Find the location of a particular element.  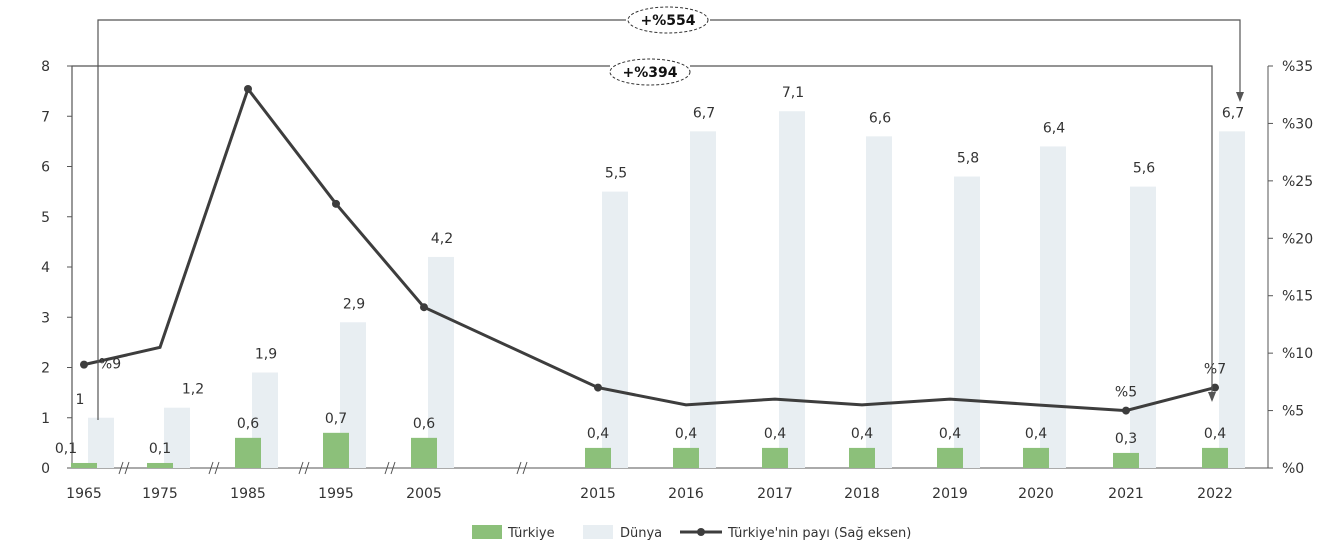

x-axis-tick-label: 1965 is located at coordinates (84, 494).